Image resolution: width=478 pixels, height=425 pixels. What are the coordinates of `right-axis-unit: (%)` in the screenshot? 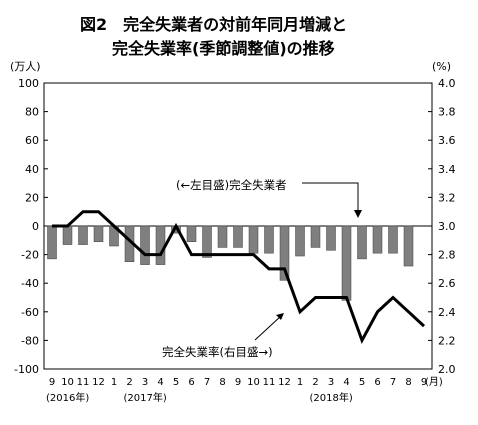 It's located at (441, 66).